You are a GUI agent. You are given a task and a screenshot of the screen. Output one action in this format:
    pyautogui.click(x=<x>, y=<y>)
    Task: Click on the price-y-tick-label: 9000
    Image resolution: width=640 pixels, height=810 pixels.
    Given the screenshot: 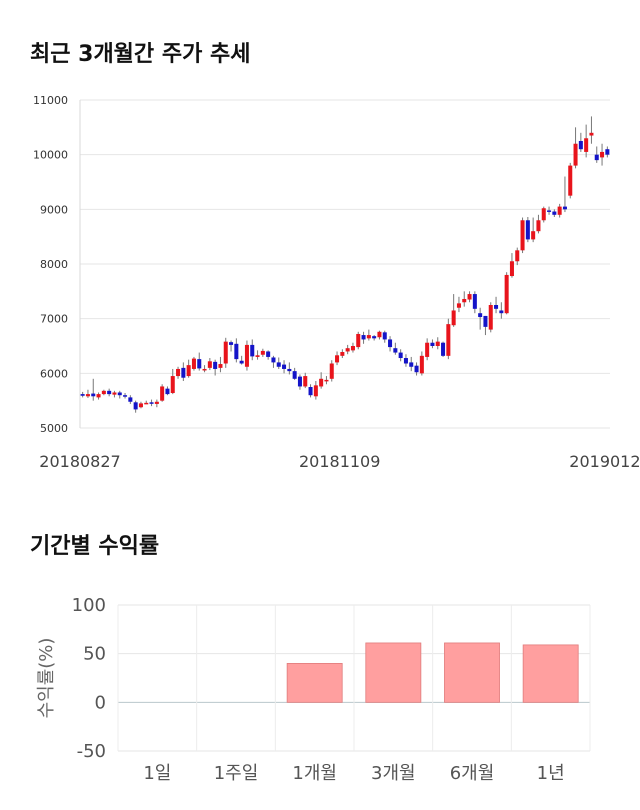 What is the action you would take?
    pyautogui.click(x=54, y=209)
    